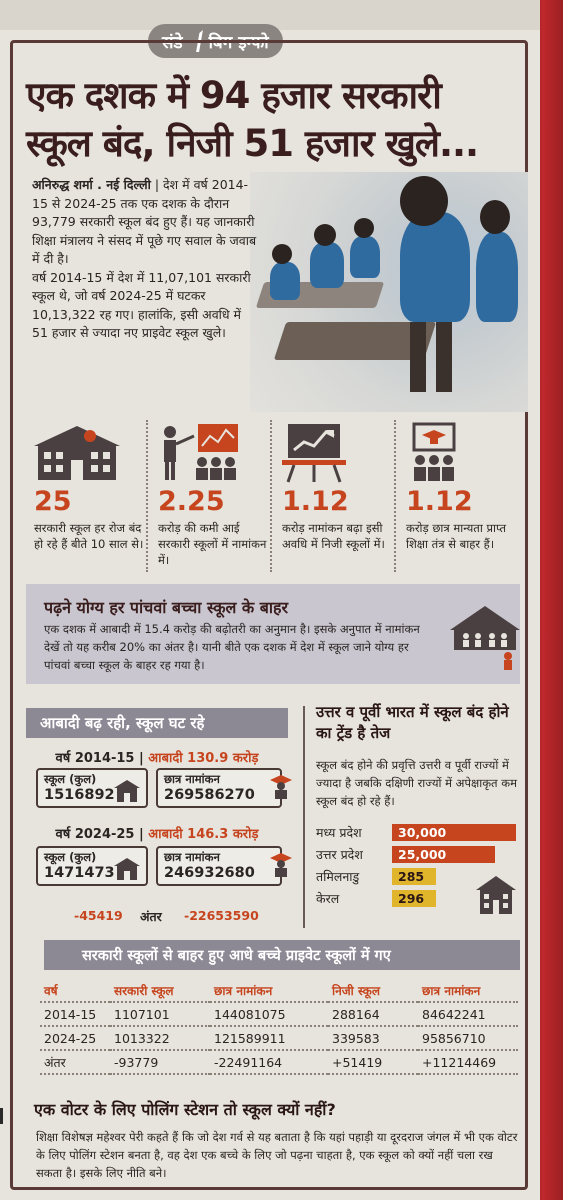  What do you see at coordinates (435, 267) in the screenshot?
I see `photo-student-main` at bounding box center [435, 267].